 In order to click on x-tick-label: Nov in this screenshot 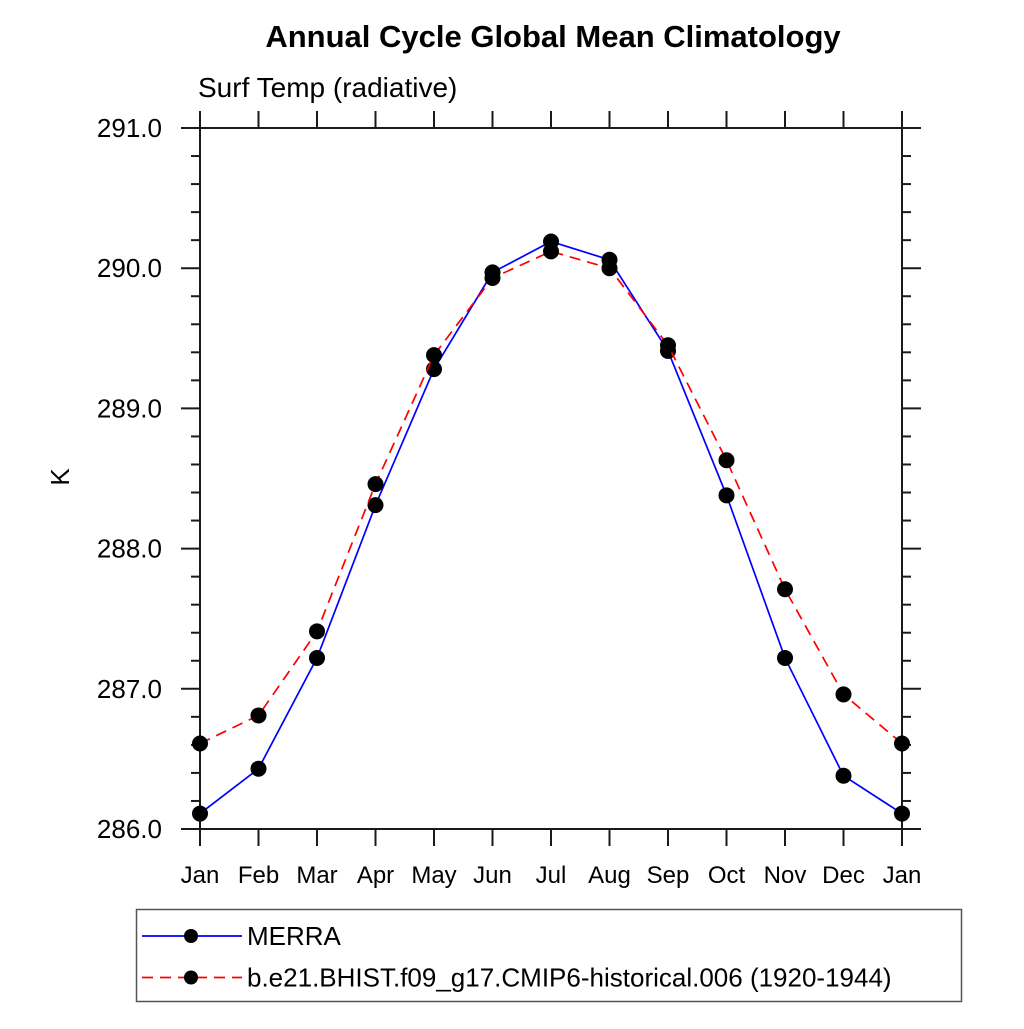, I will do `click(785, 875)`.